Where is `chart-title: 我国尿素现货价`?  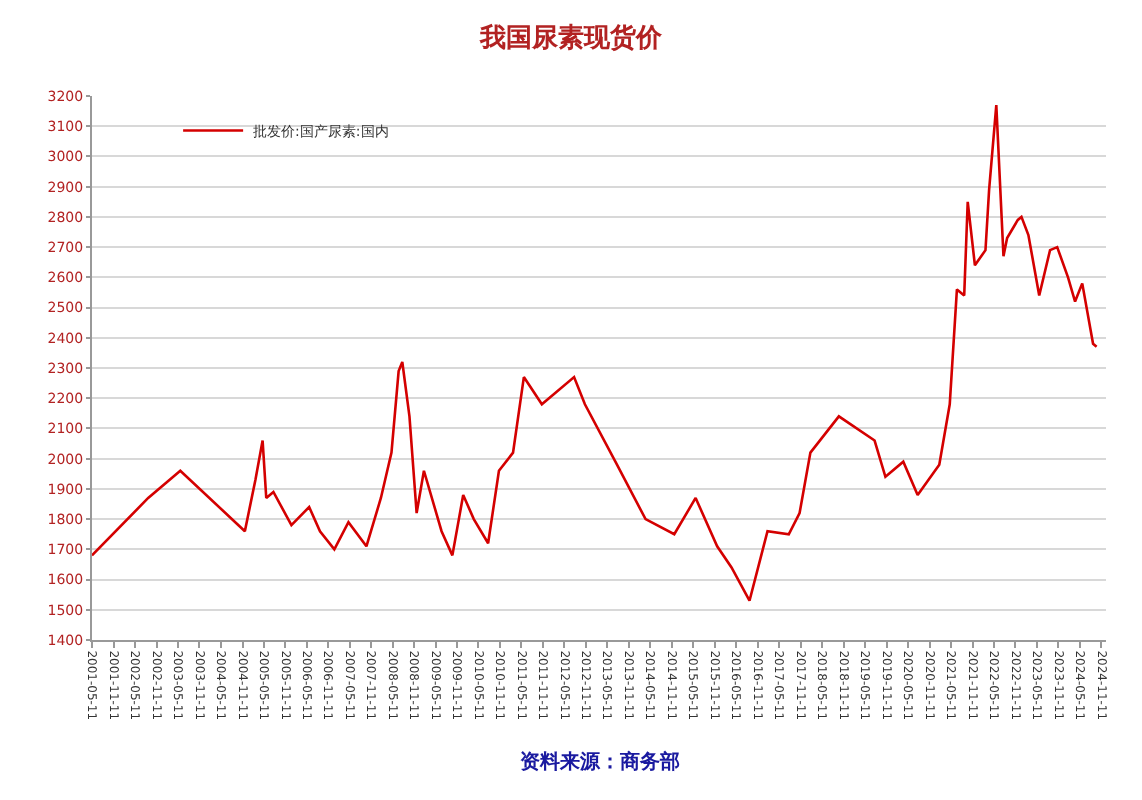 chart-title: 我国尿素现货价 is located at coordinates (571, 38).